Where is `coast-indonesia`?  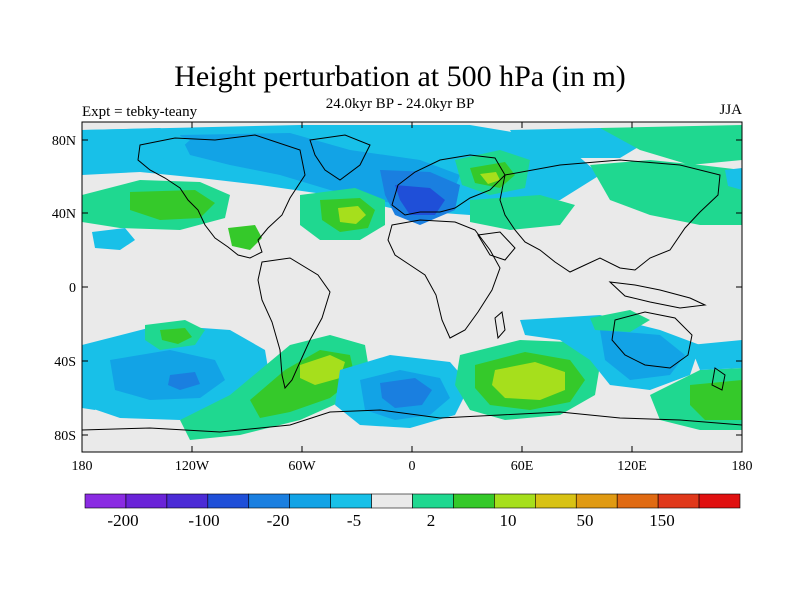
coast-indonesia is located at coordinates (657, 295).